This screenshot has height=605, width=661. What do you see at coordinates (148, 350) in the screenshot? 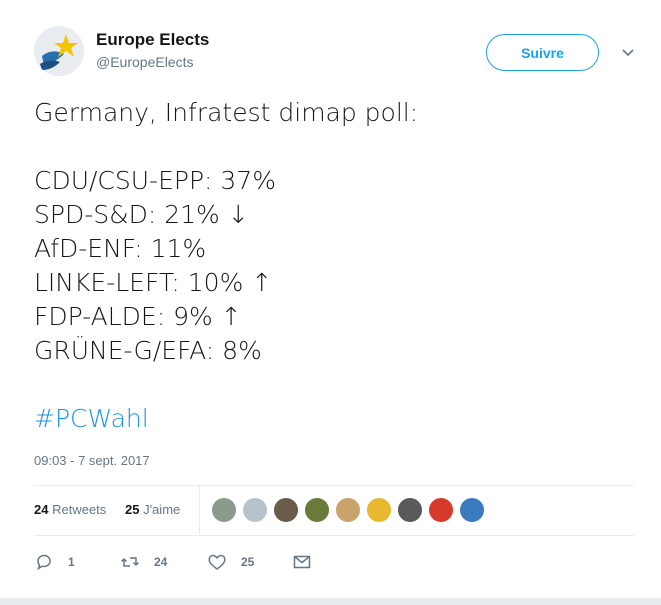
I see `poll-line-gruene: GRÜNE-G/EFA: 8%` at bounding box center [148, 350].